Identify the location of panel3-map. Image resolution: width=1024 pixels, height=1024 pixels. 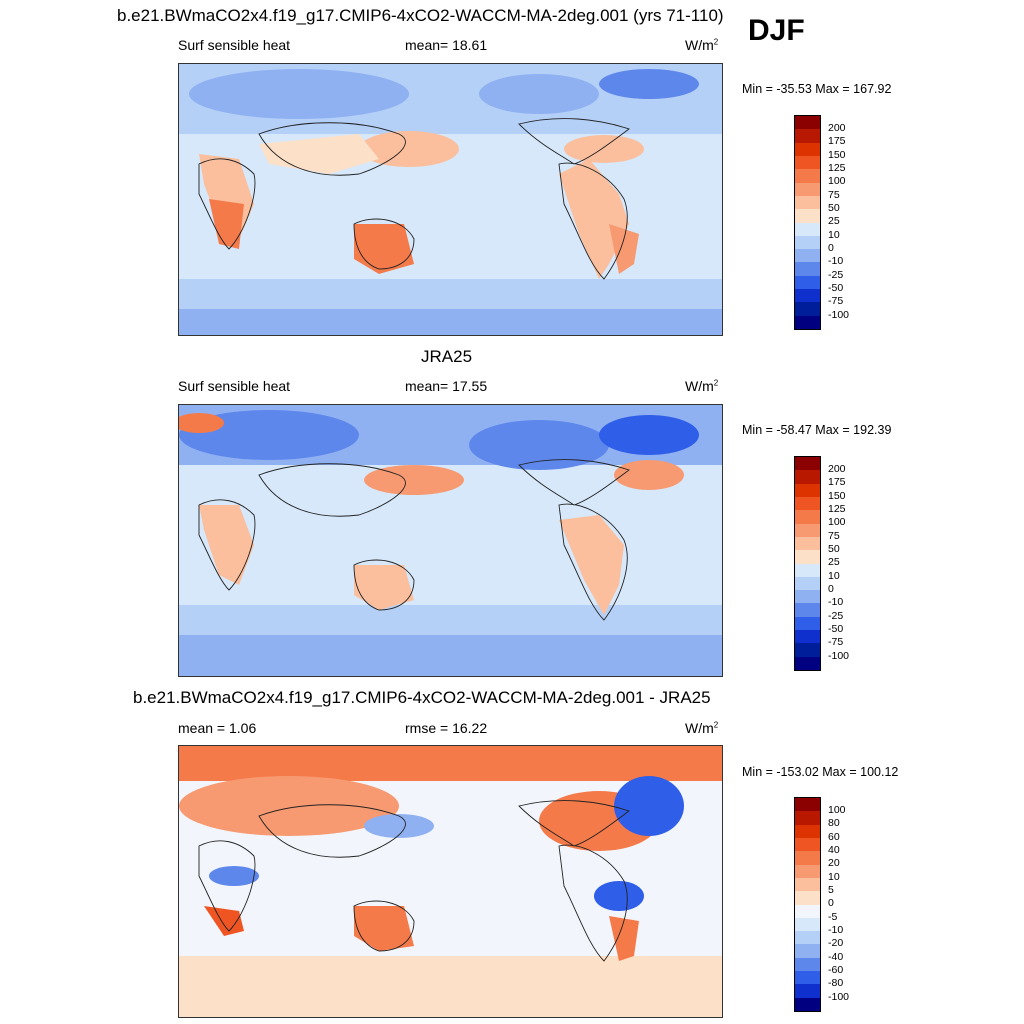
(450, 881).